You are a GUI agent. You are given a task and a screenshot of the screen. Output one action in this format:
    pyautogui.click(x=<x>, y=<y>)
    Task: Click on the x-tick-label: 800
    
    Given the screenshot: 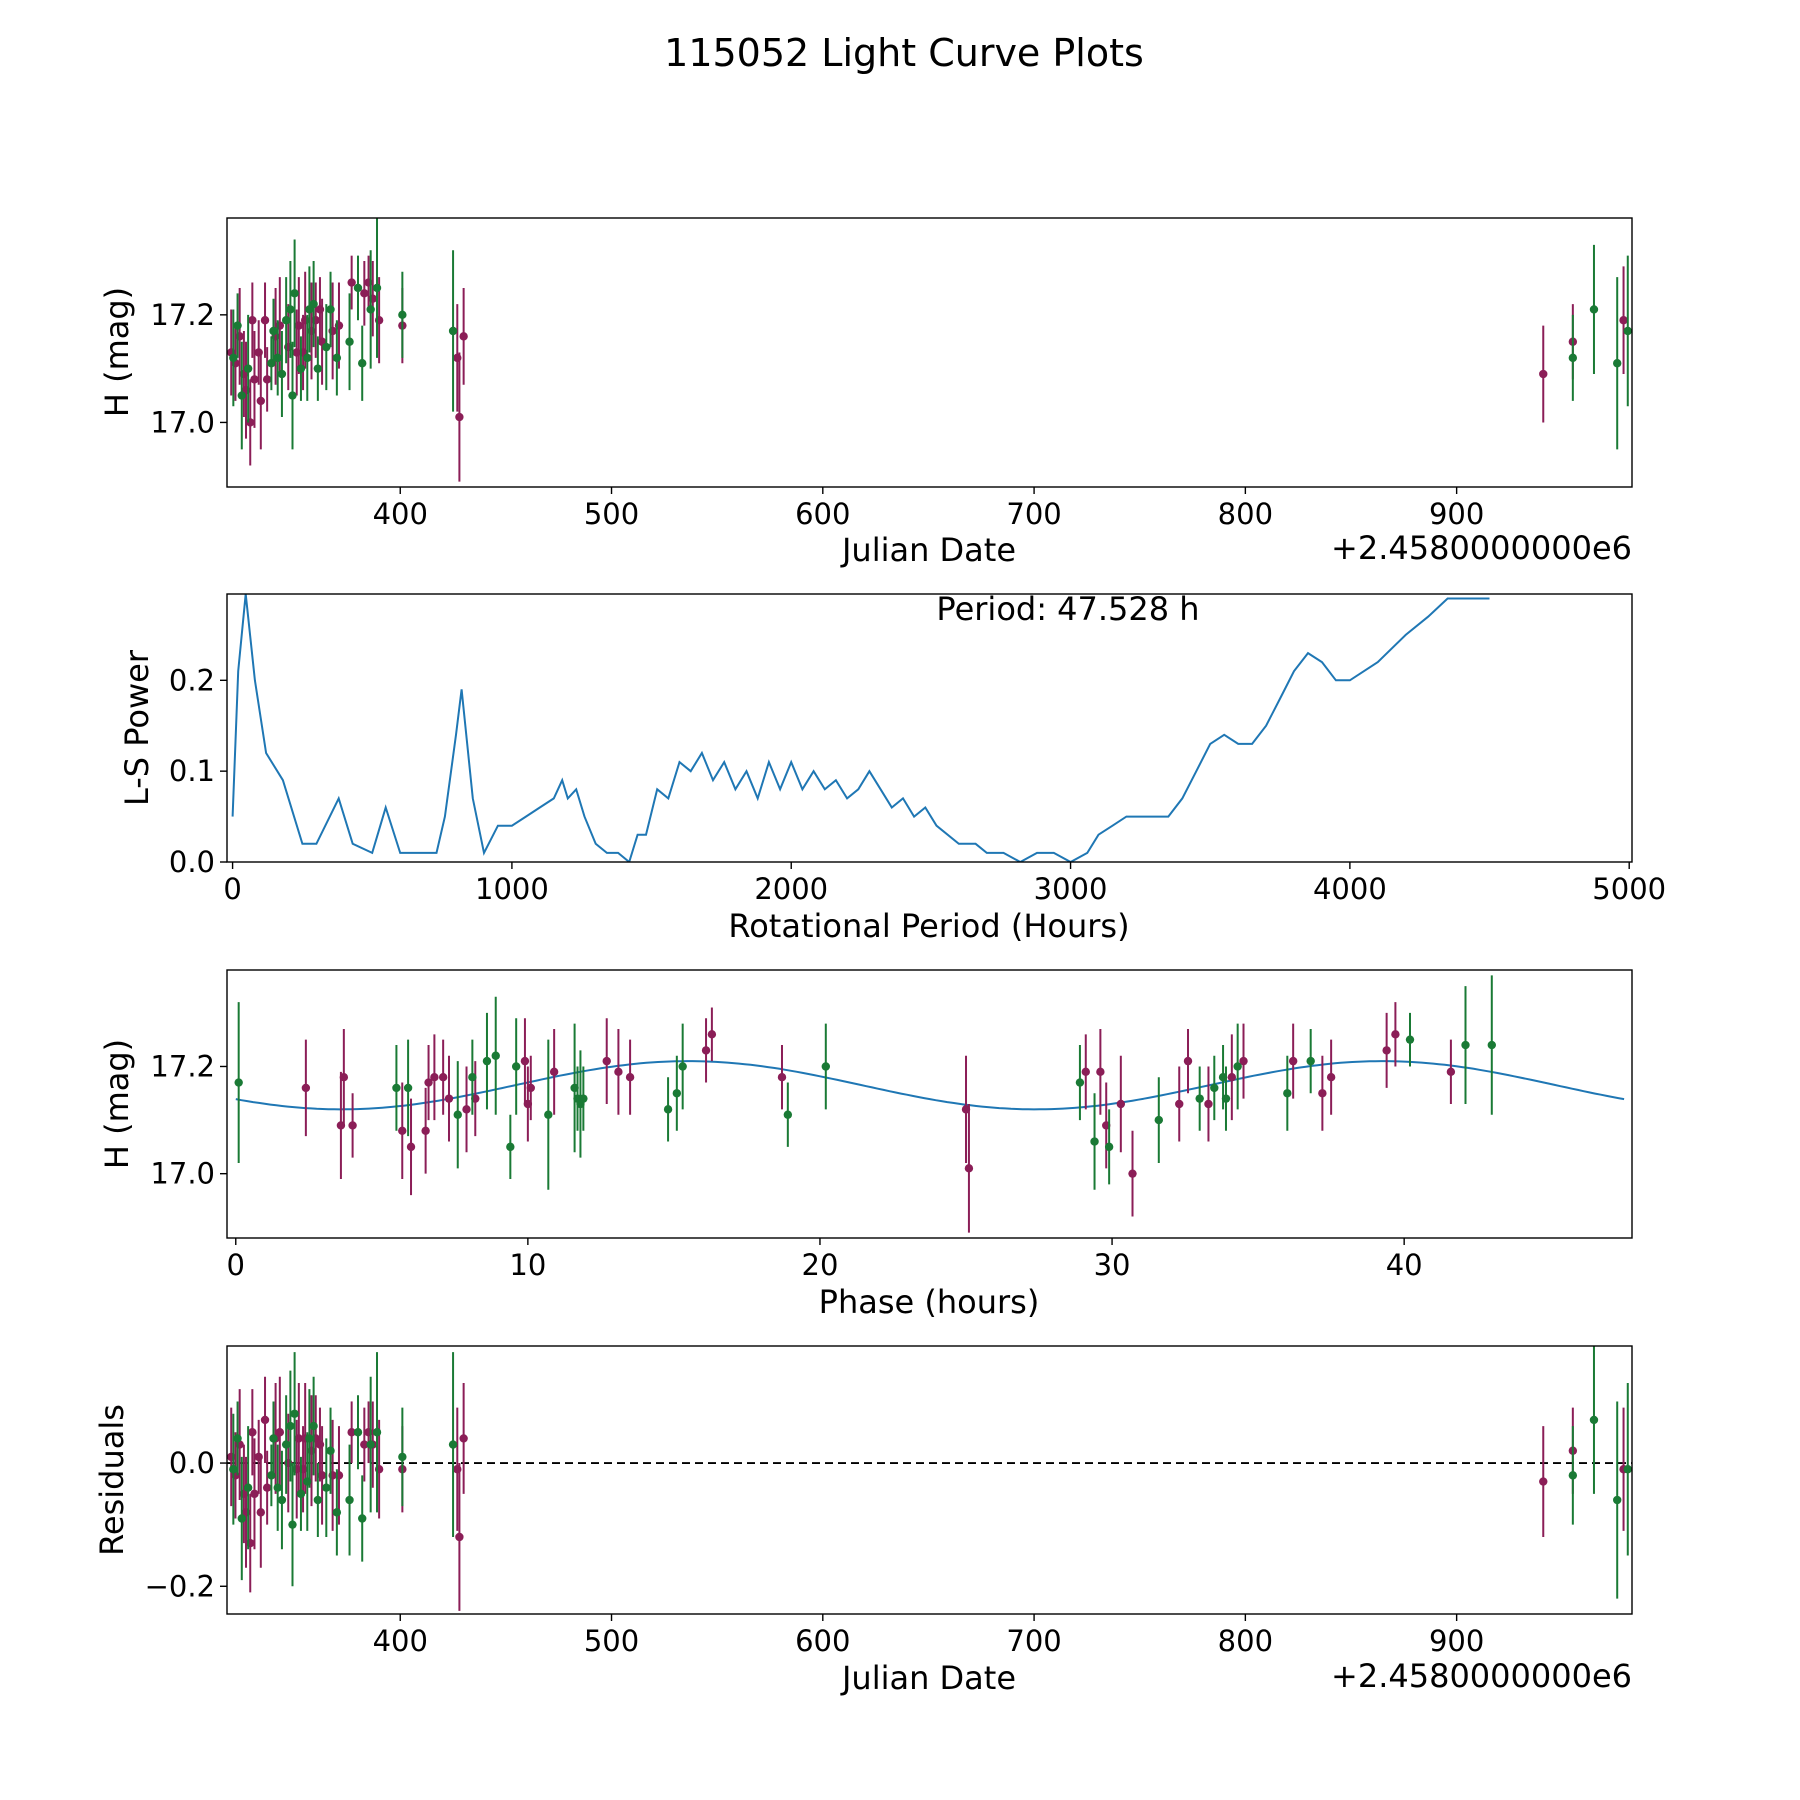 What is the action you would take?
    pyautogui.click(x=1245, y=1641)
    